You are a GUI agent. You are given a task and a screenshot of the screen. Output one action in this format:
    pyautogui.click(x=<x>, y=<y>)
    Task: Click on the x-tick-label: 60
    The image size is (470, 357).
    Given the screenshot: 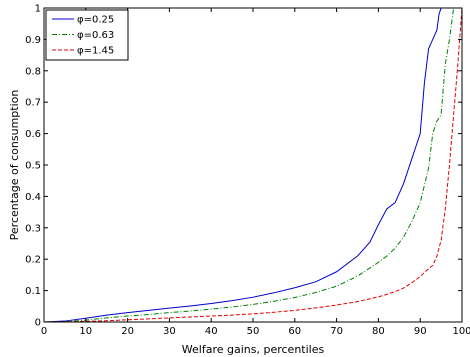 What is the action you would take?
    pyautogui.click(x=294, y=331)
    